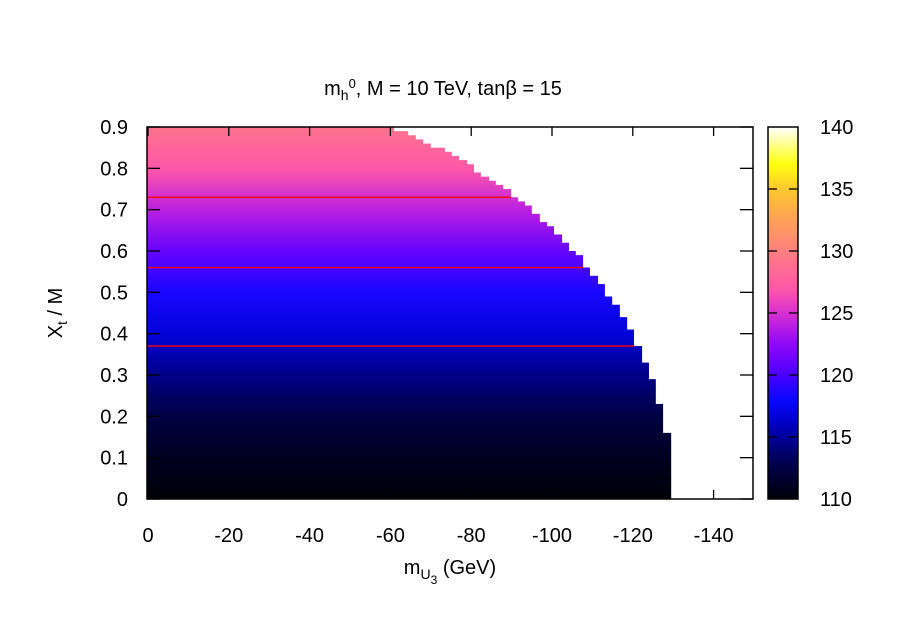 This screenshot has height=633, width=900. What do you see at coordinates (390, 536) in the screenshot?
I see `x-tick-label: -60` at bounding box center [390, 536].